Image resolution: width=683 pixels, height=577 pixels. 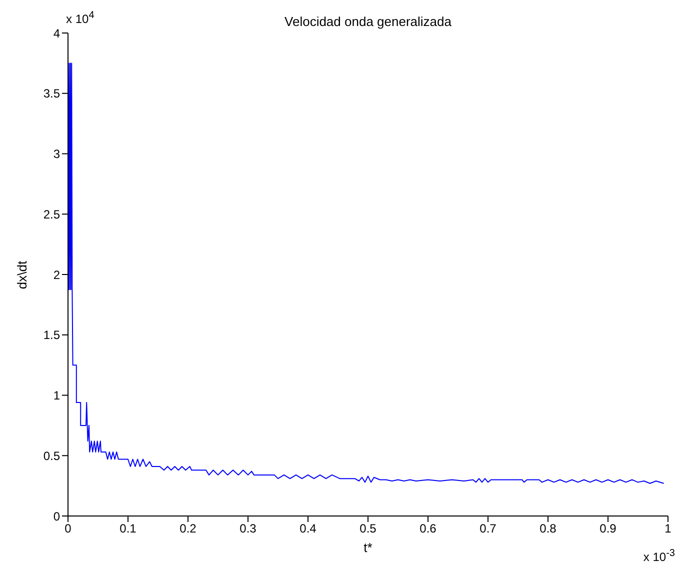 What do you see at coordinates (248, 529) in the screenshot?
I see `x-tick-label: 0.3` at bounding box center [248, 529].